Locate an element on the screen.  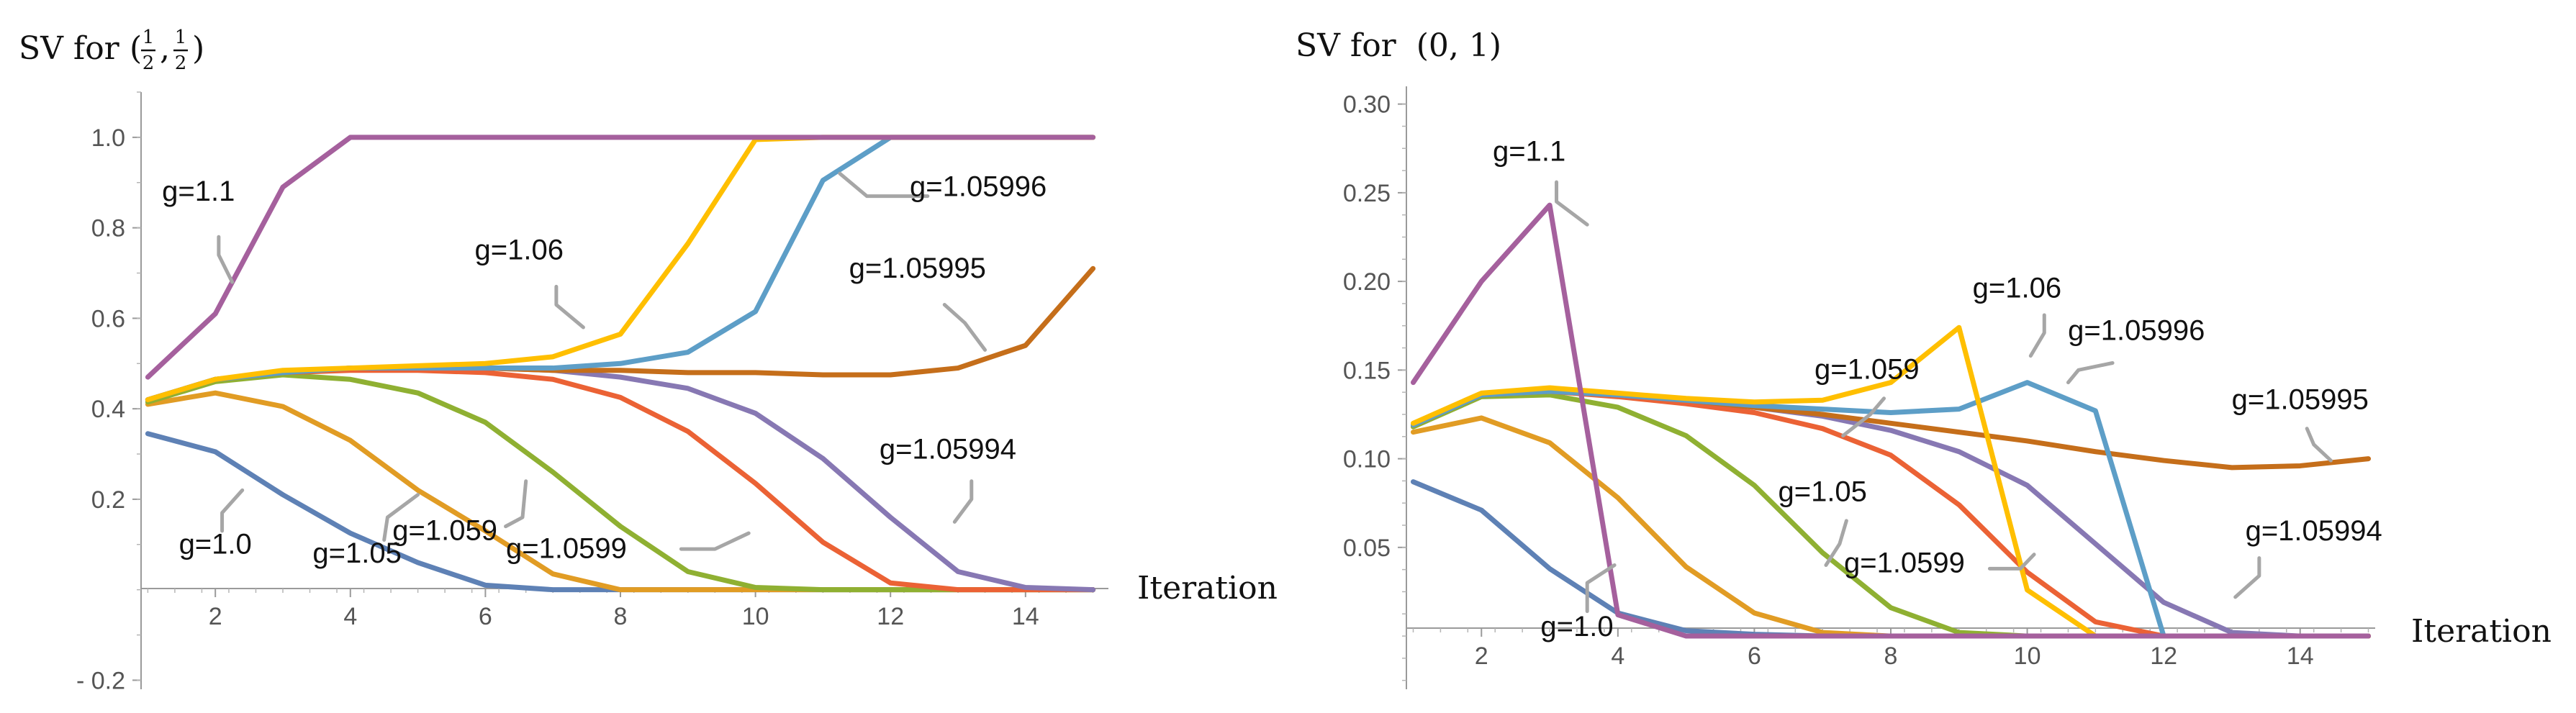
chart-left-title-math: ( 1 2 , 1 2 ) is located at coordinates (167, 50).